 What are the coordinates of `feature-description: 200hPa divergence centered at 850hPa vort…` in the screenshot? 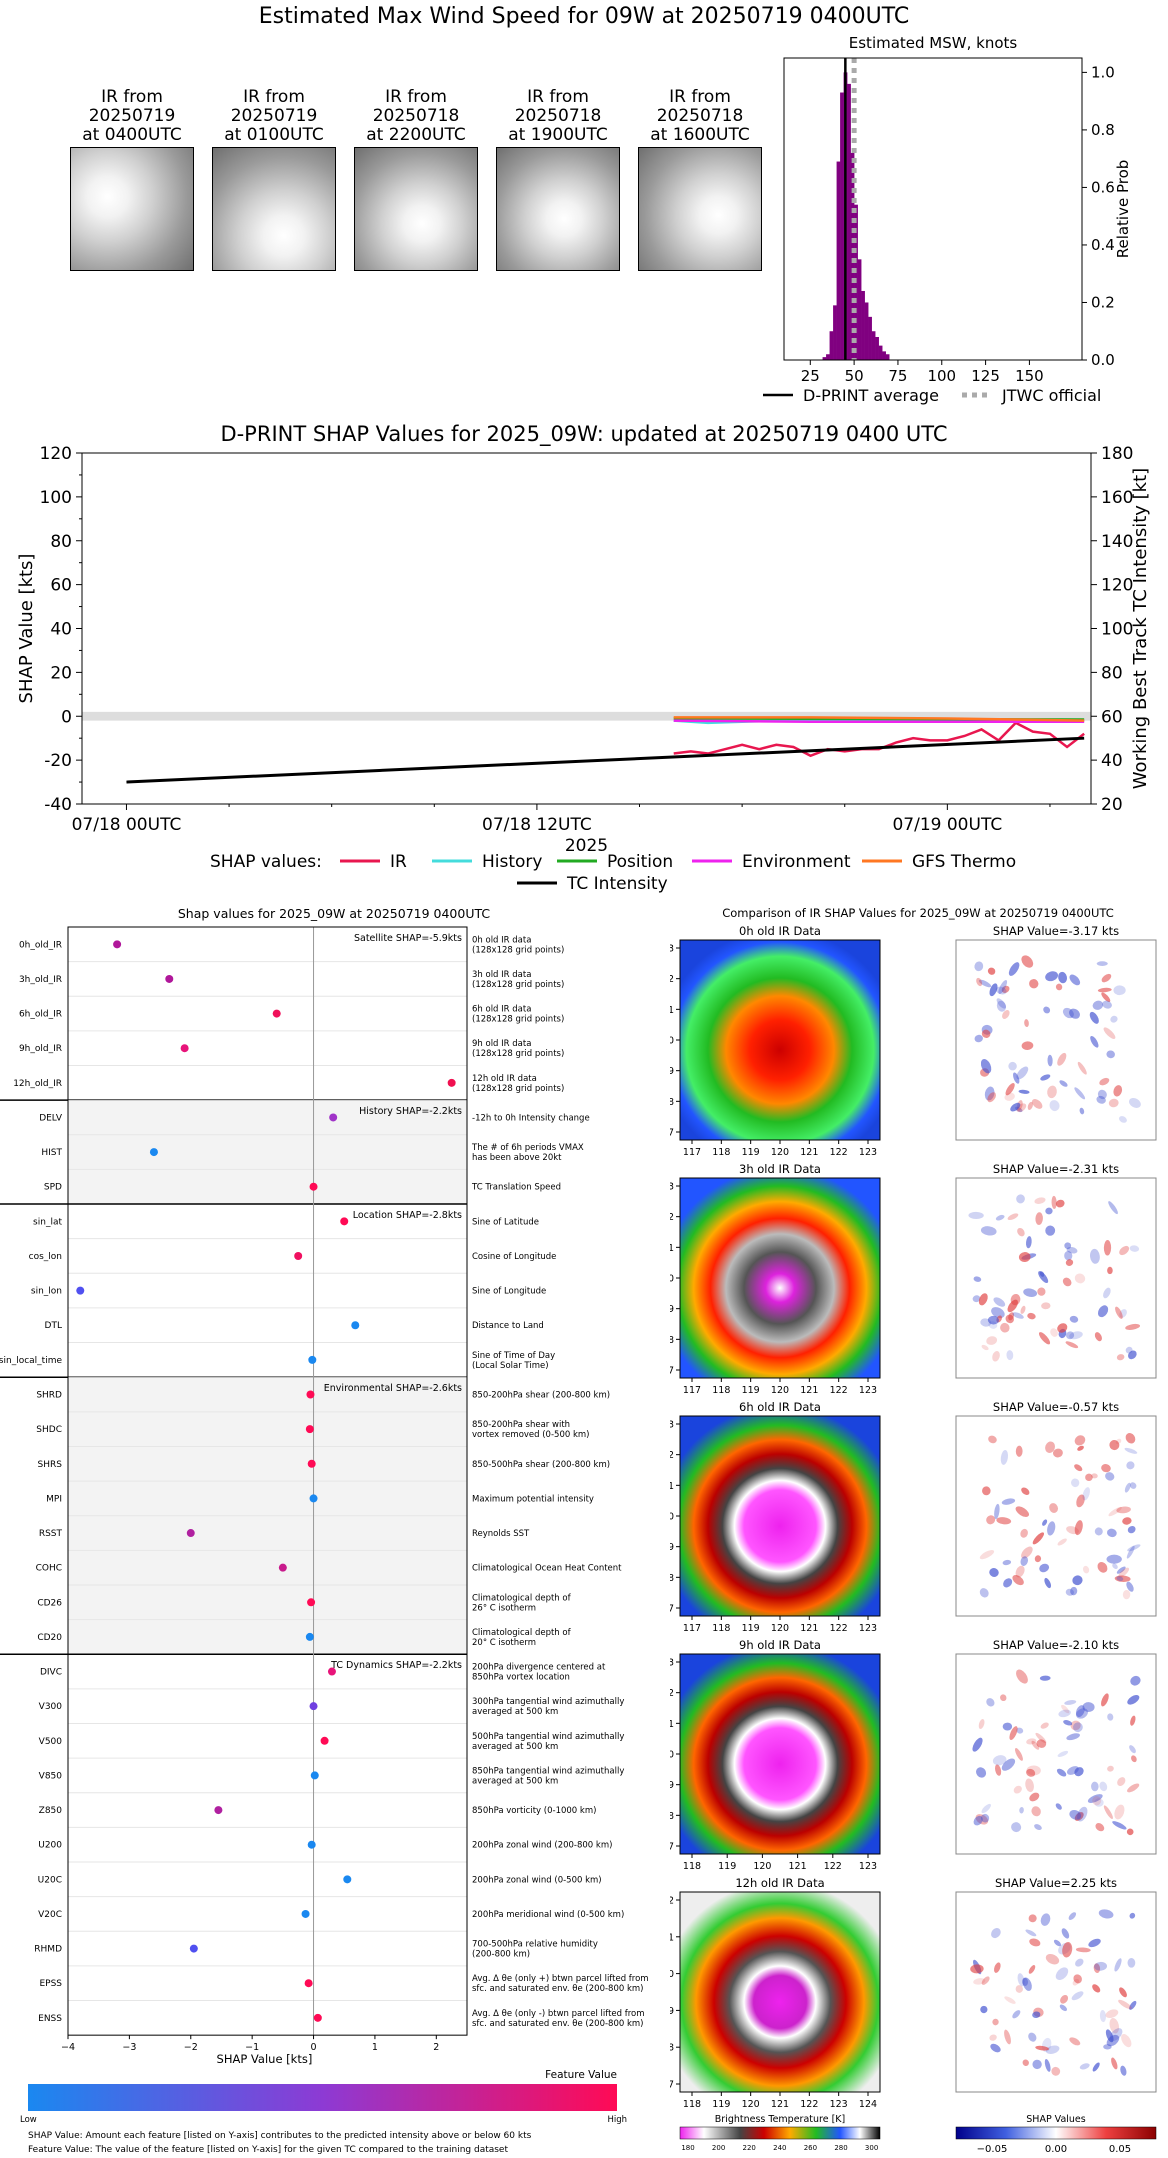 It's located at (539, 1673).